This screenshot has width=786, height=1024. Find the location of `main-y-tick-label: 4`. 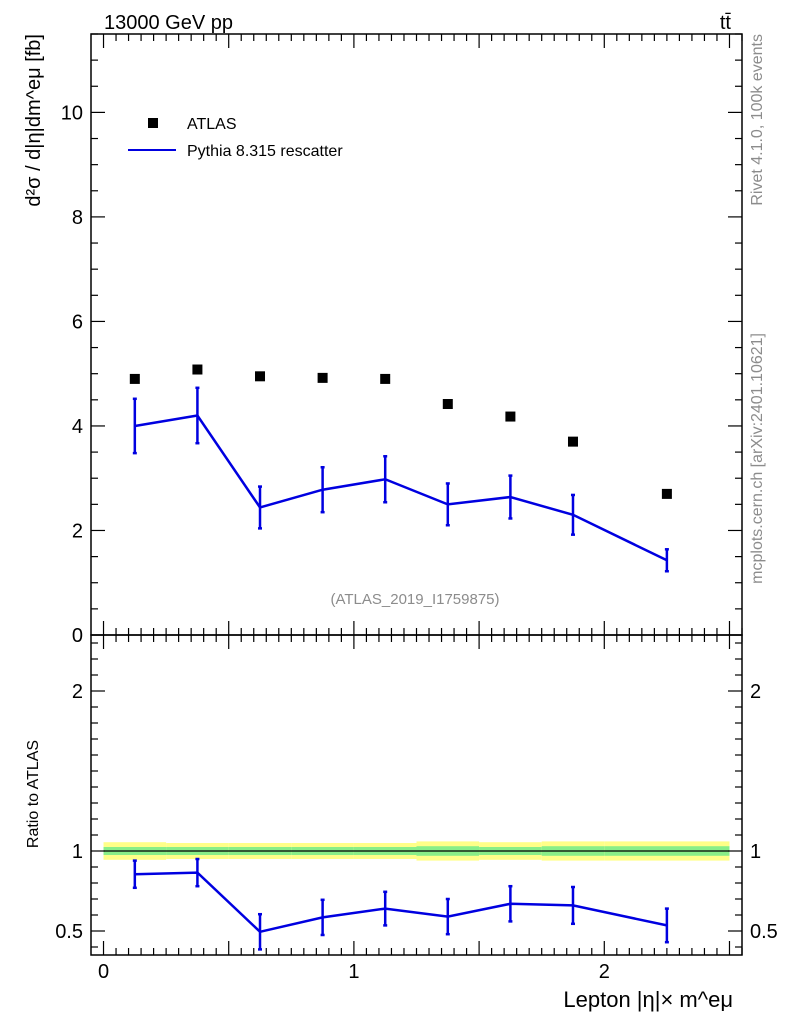

main-y-tick-label: 4 is located at coordinates (77, 427).